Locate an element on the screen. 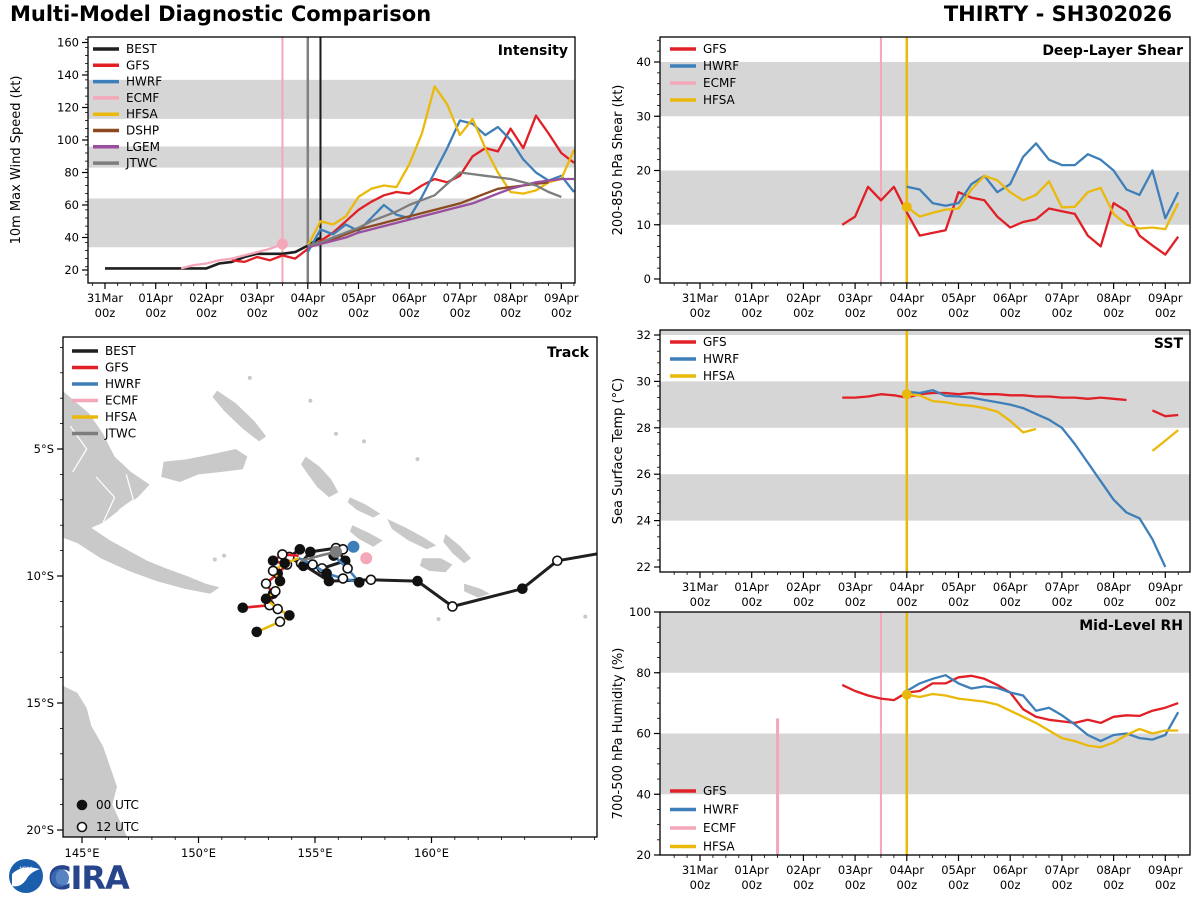 This screenshot has width=1200, height=900. sst-series-gfs is located at coordinates (1165, 413).